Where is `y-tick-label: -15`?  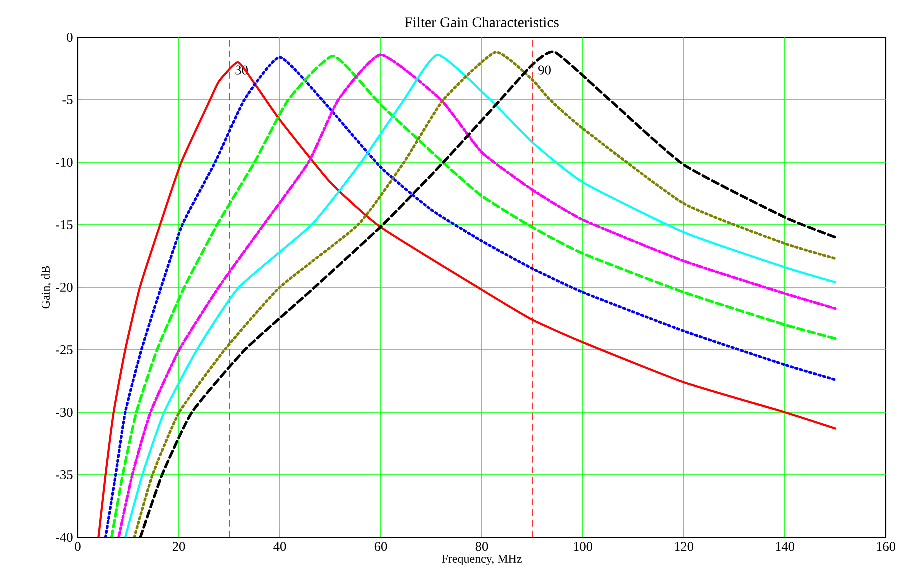 y-tick-label: -15 is located at coordinates (64, 225).